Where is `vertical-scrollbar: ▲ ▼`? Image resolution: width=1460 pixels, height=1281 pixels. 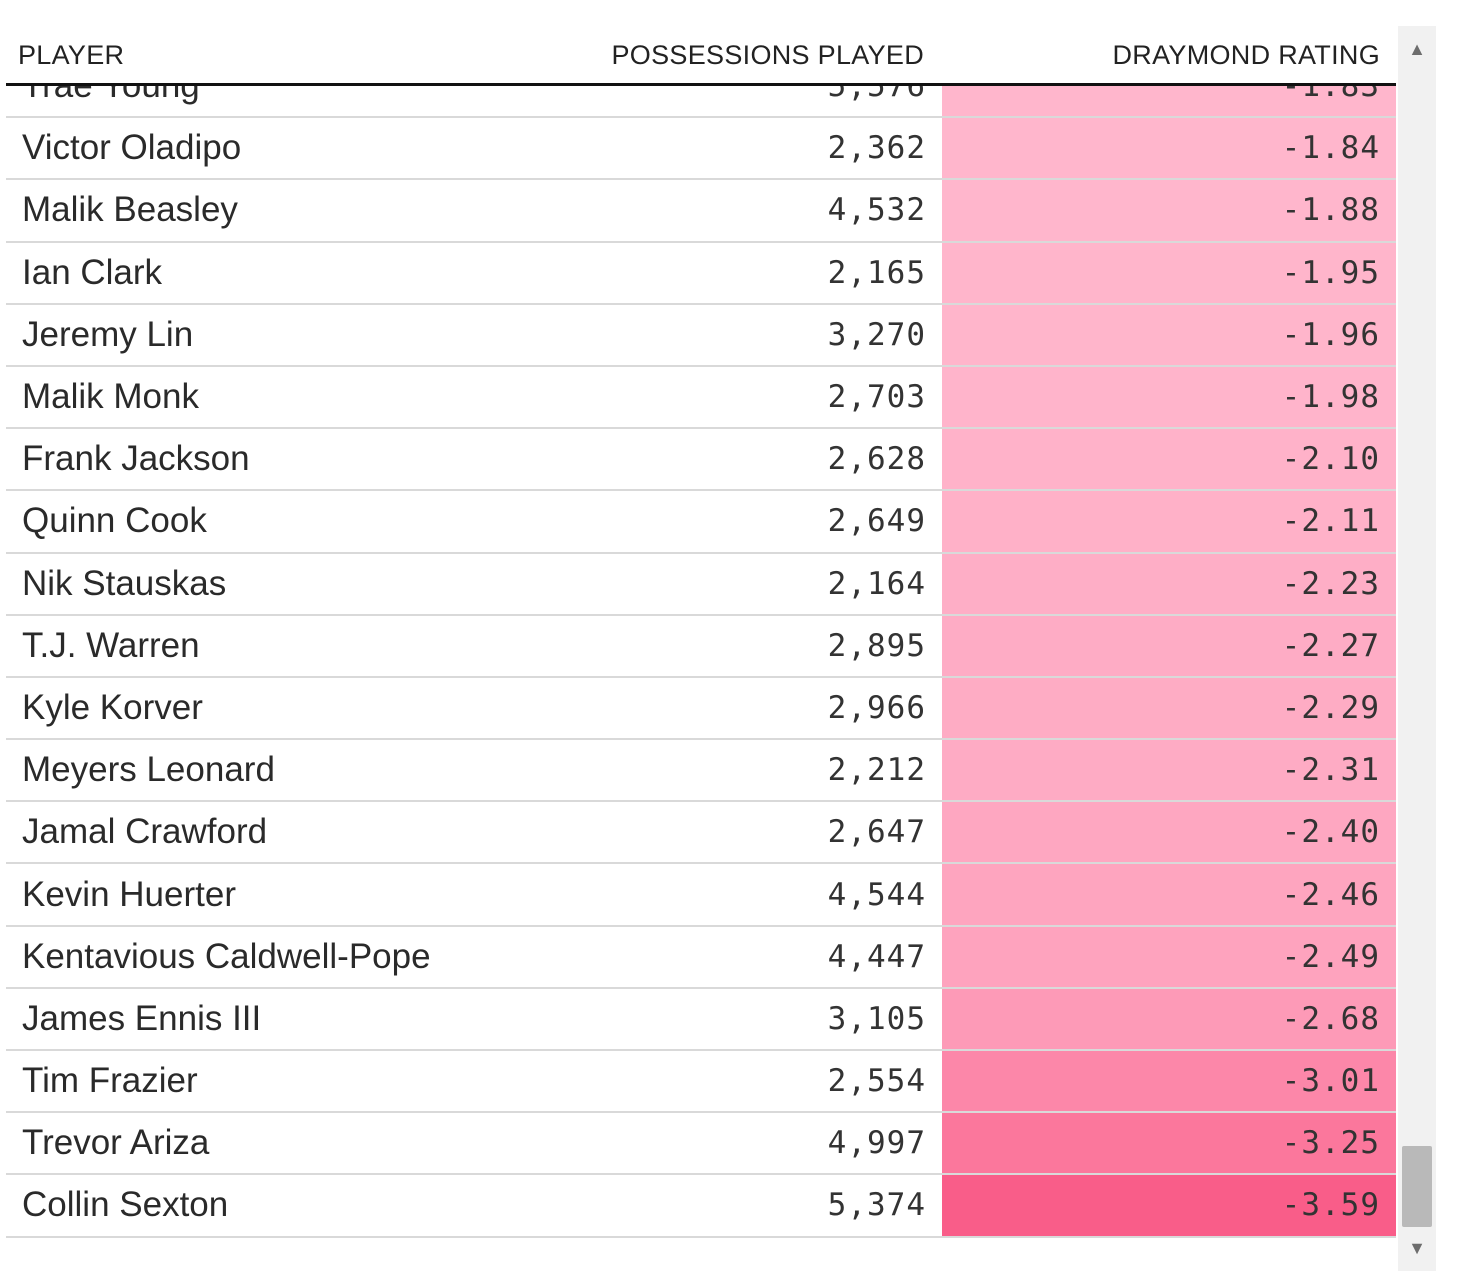 vertical-scrollbar: ▲ ▼ is located at coordinates (1417, 648).